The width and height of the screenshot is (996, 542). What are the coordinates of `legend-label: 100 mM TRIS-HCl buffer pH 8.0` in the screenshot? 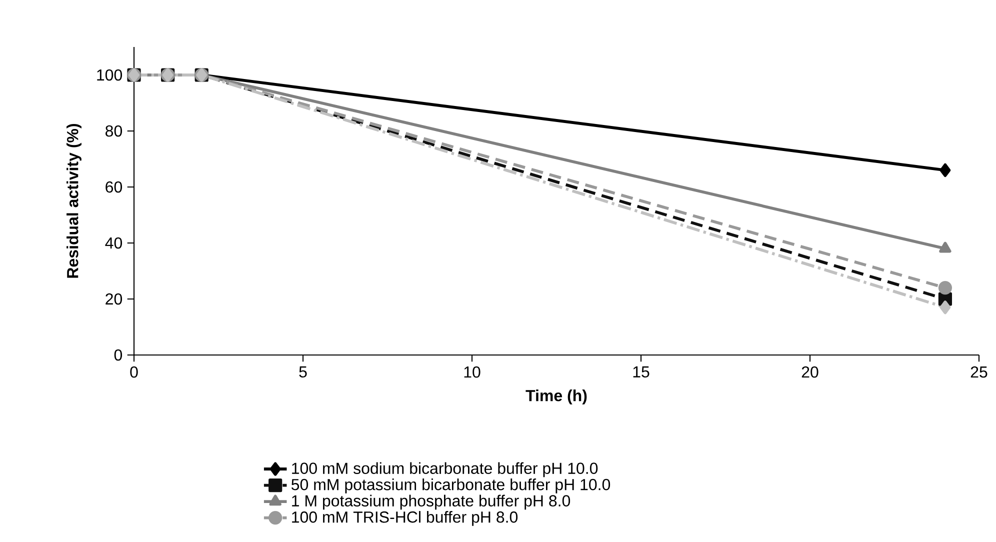 It's located at (405, 518).